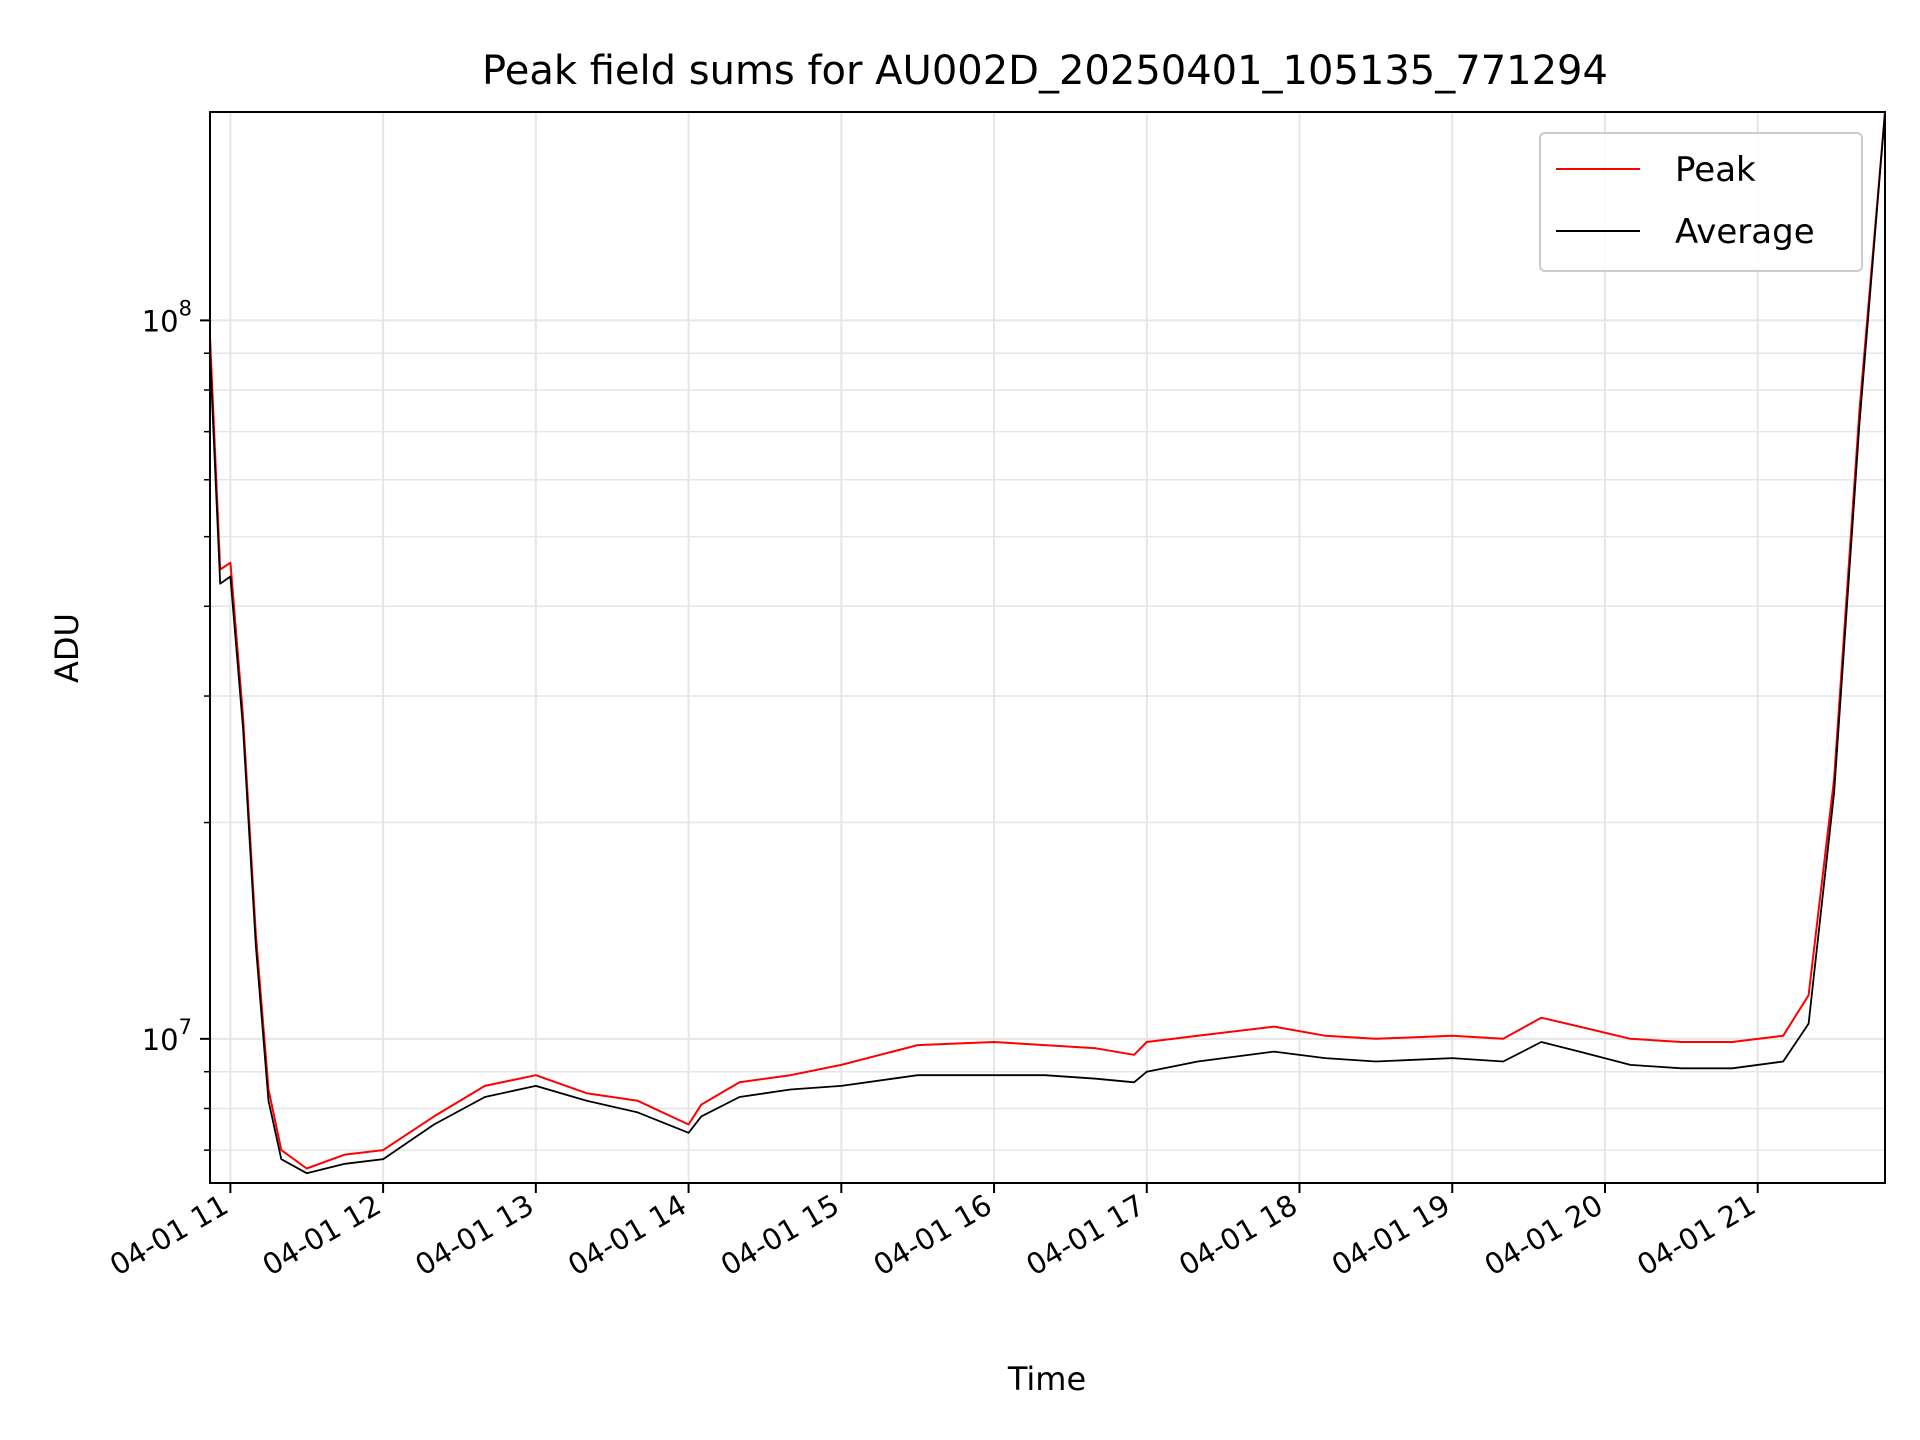 The height and width of the screenshot is (1440, 1920). I want to click on y-axis-label: ADU, so click(67, 648).